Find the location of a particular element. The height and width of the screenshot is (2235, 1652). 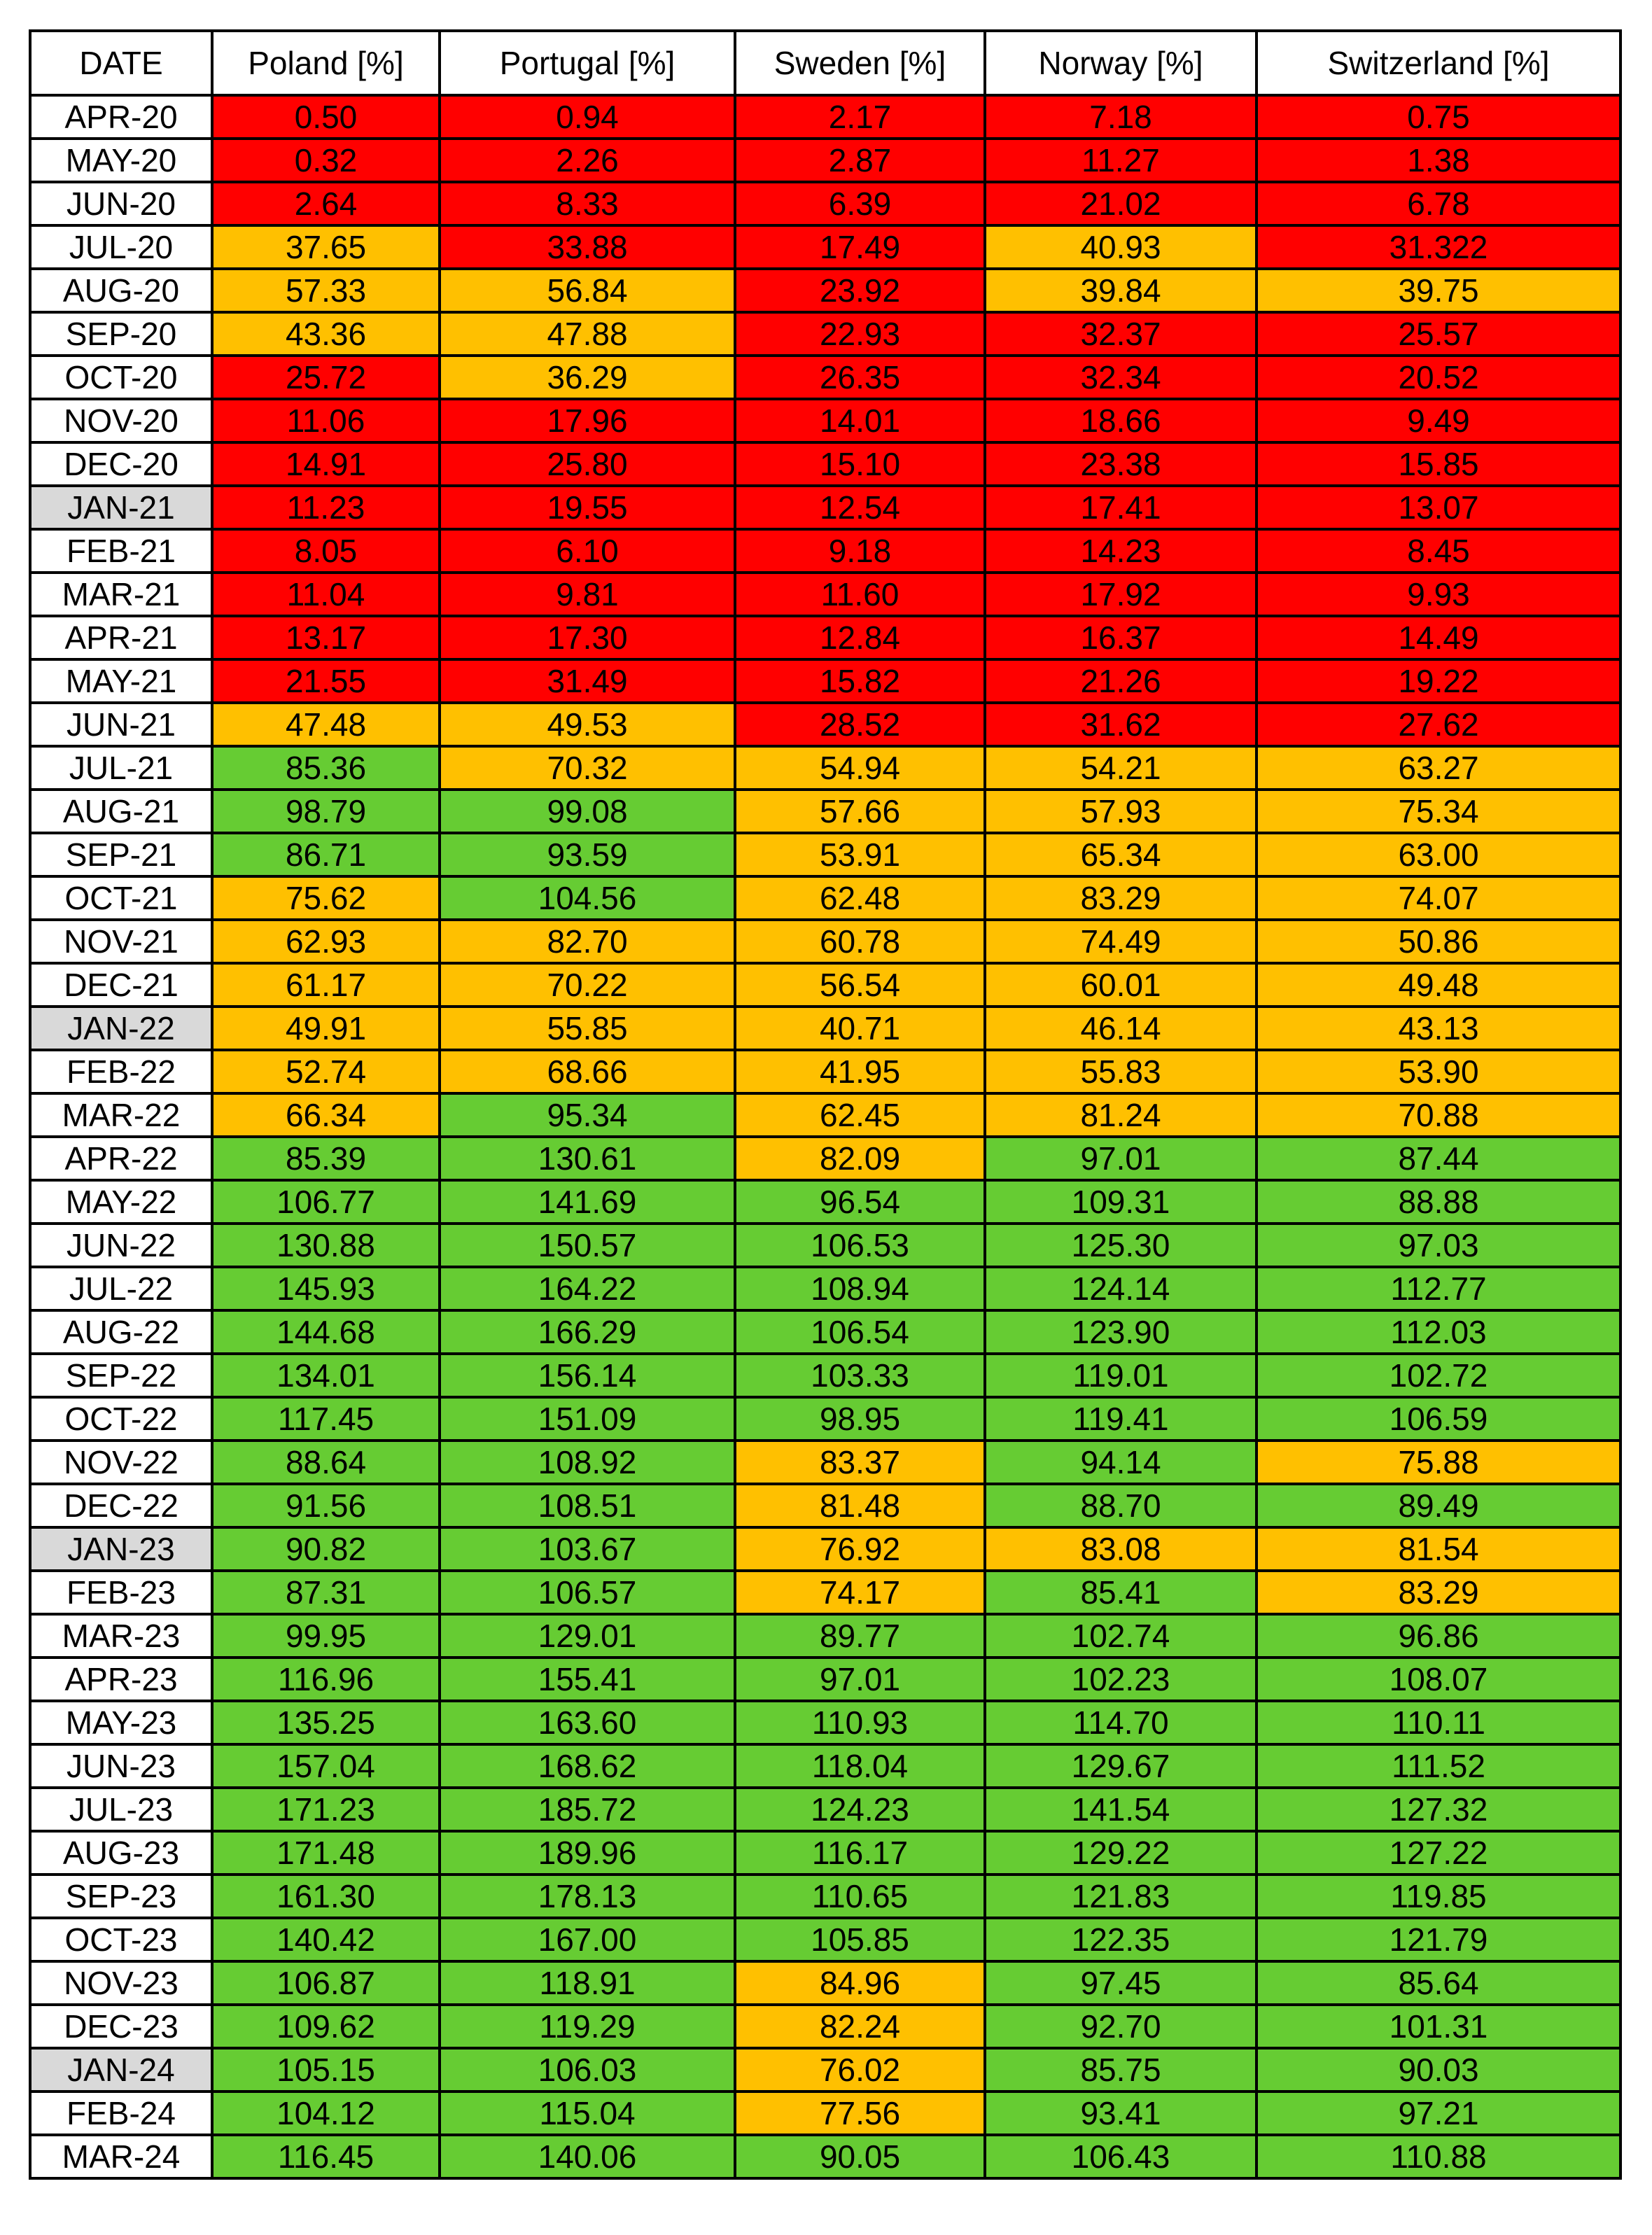

date-cell: JUL-23 is located at coordinates (121, 1810).